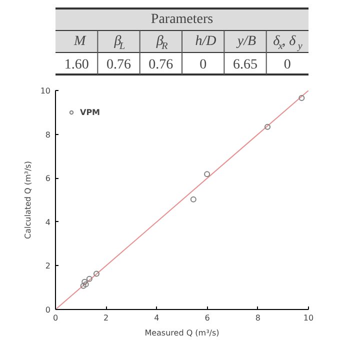 The width and height of the screenshot is (338, 343). What do you see at coordinates (48, 310) in the screenshot?
I see `y-tick-label: 0` at bounding box center [48, 310].